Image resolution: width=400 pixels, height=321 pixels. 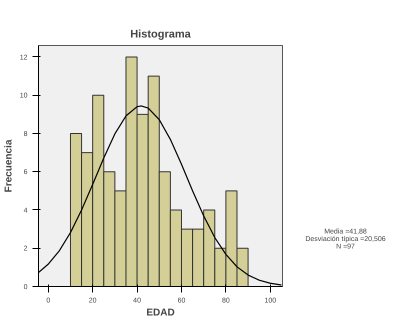 I want to click on chart-title: Histograma, so click(x=161, y=34).